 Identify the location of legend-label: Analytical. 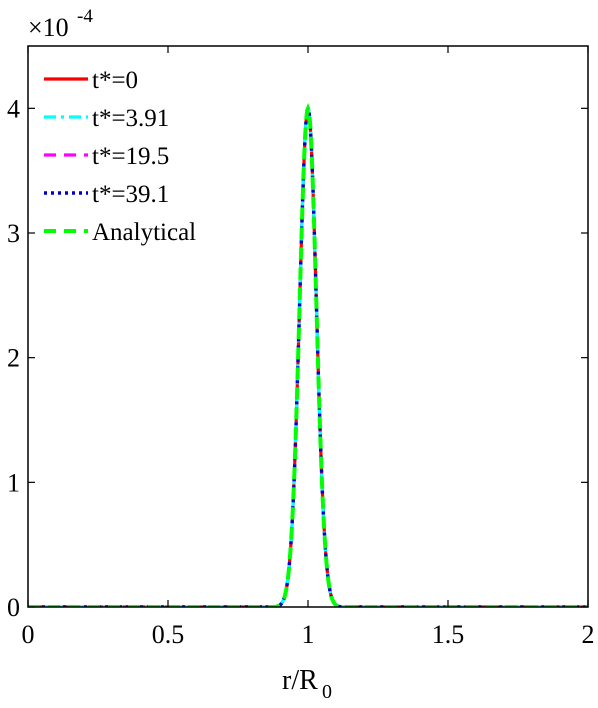
(144, 232).